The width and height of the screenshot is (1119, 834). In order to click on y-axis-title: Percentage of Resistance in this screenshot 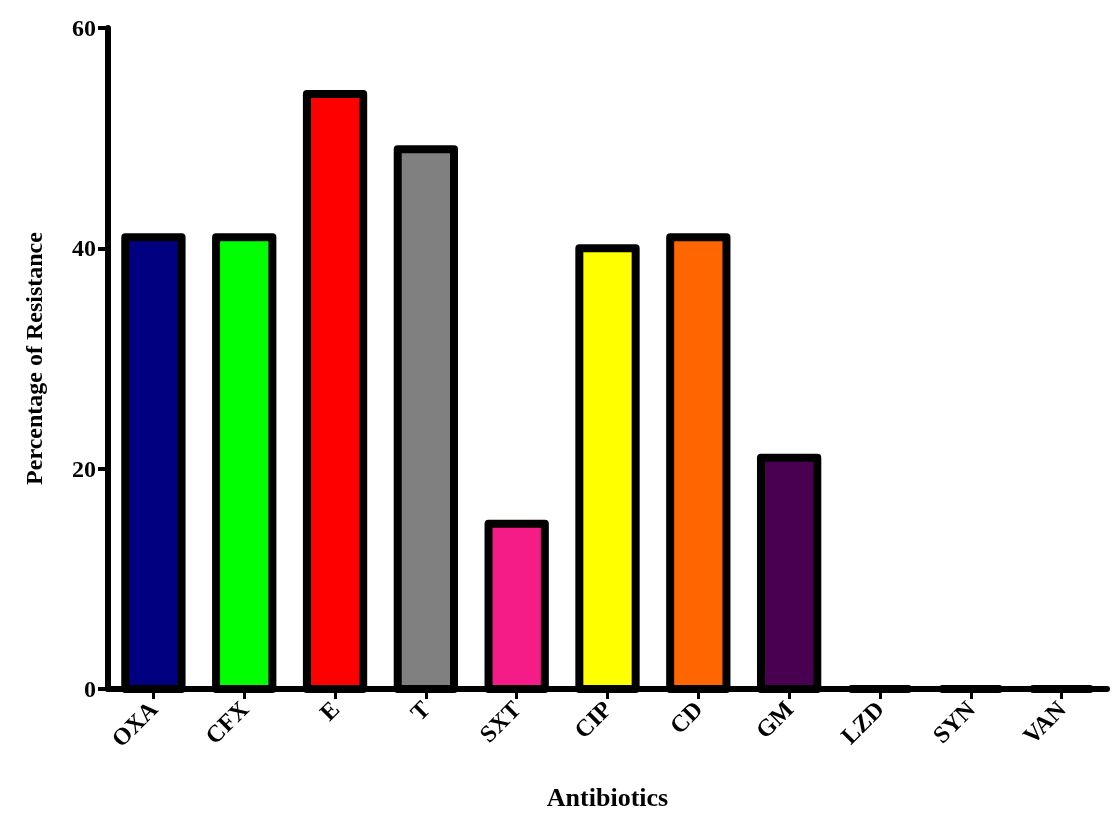, I will do `click(34, 358)`.